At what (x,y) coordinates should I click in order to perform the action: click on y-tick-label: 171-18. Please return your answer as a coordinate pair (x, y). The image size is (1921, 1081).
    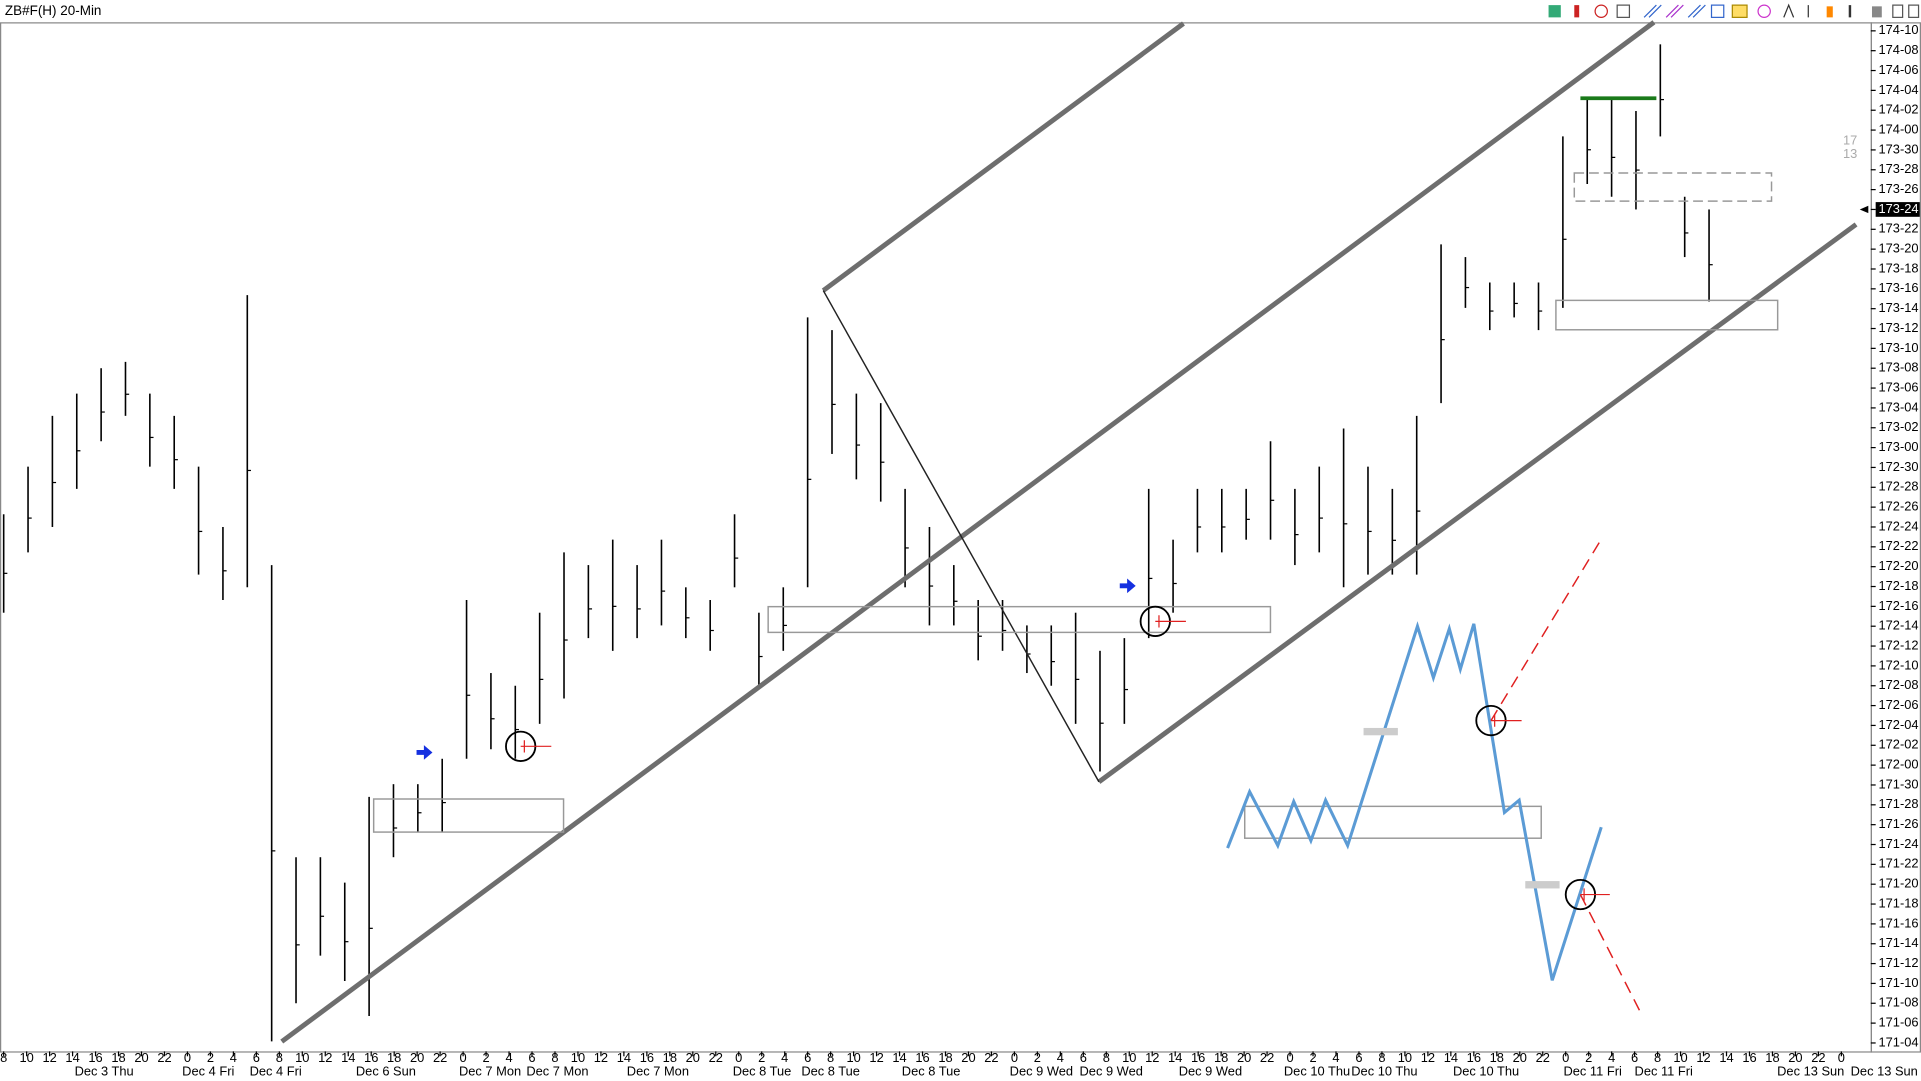
    Looking at the image, I should click on (1899, 902).